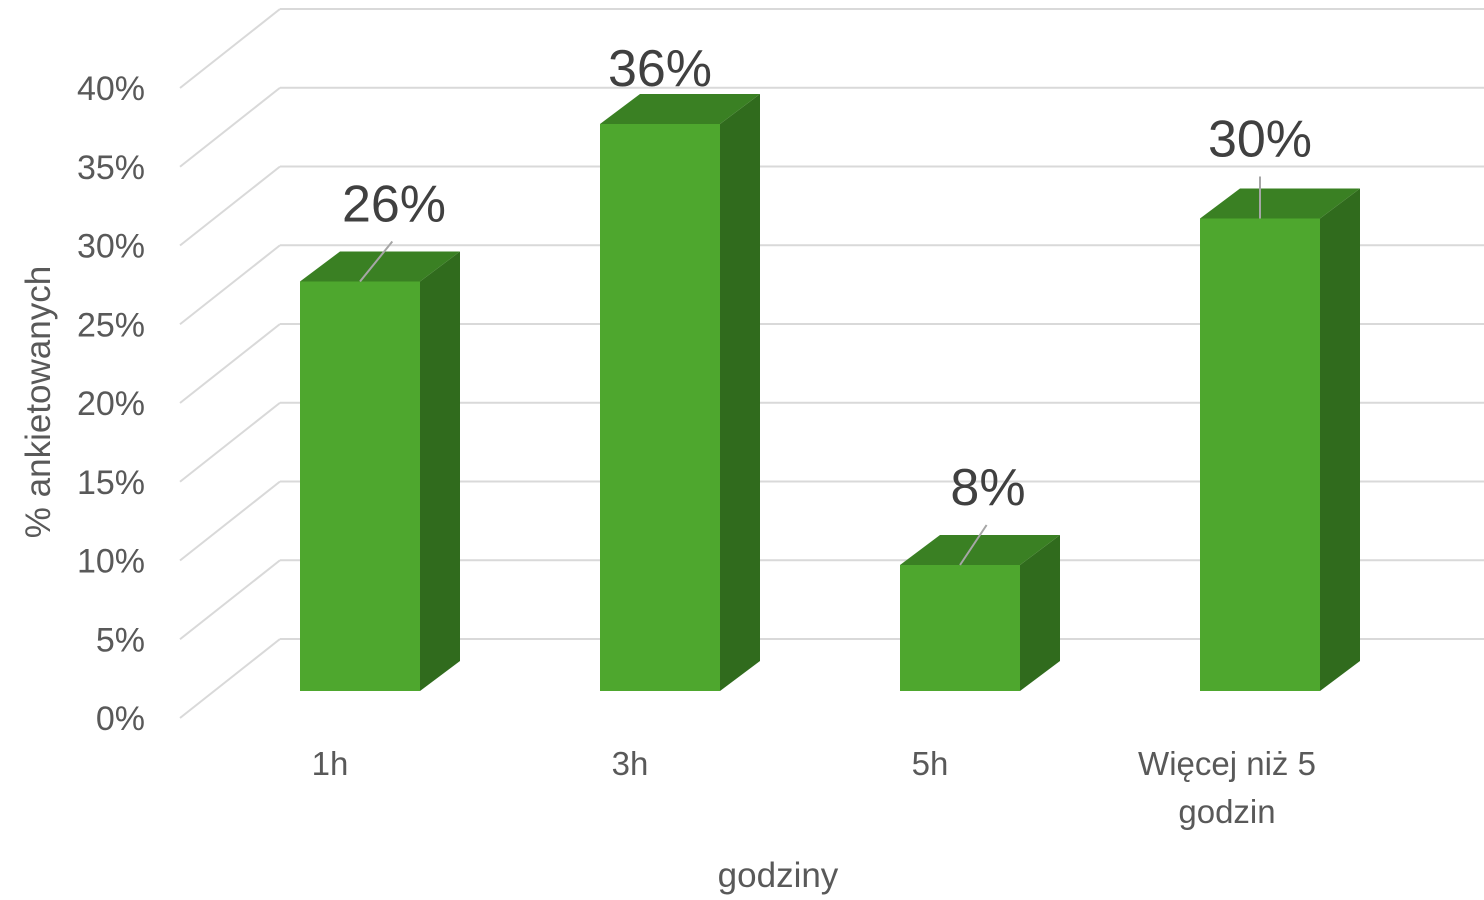 The height and width of the screenshot is (900, 1484). I want to click on data-label-text: 26%, so click(394, 205).